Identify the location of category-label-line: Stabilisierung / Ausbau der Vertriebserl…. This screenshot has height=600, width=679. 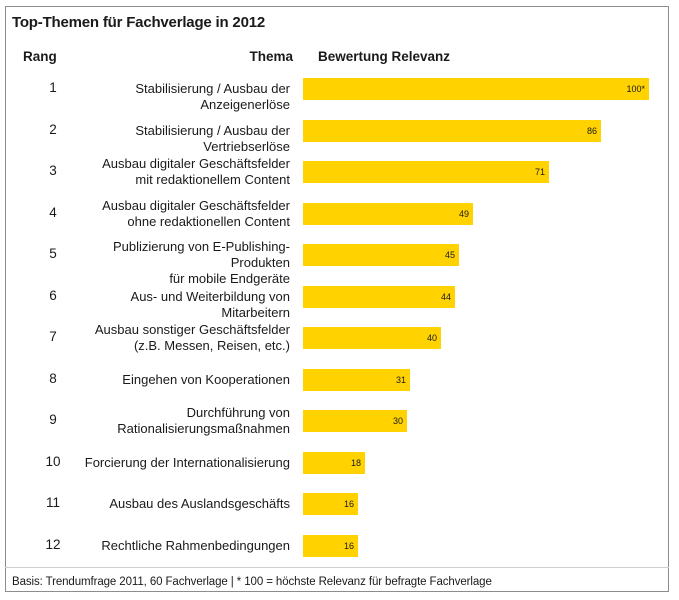
(212, 138).